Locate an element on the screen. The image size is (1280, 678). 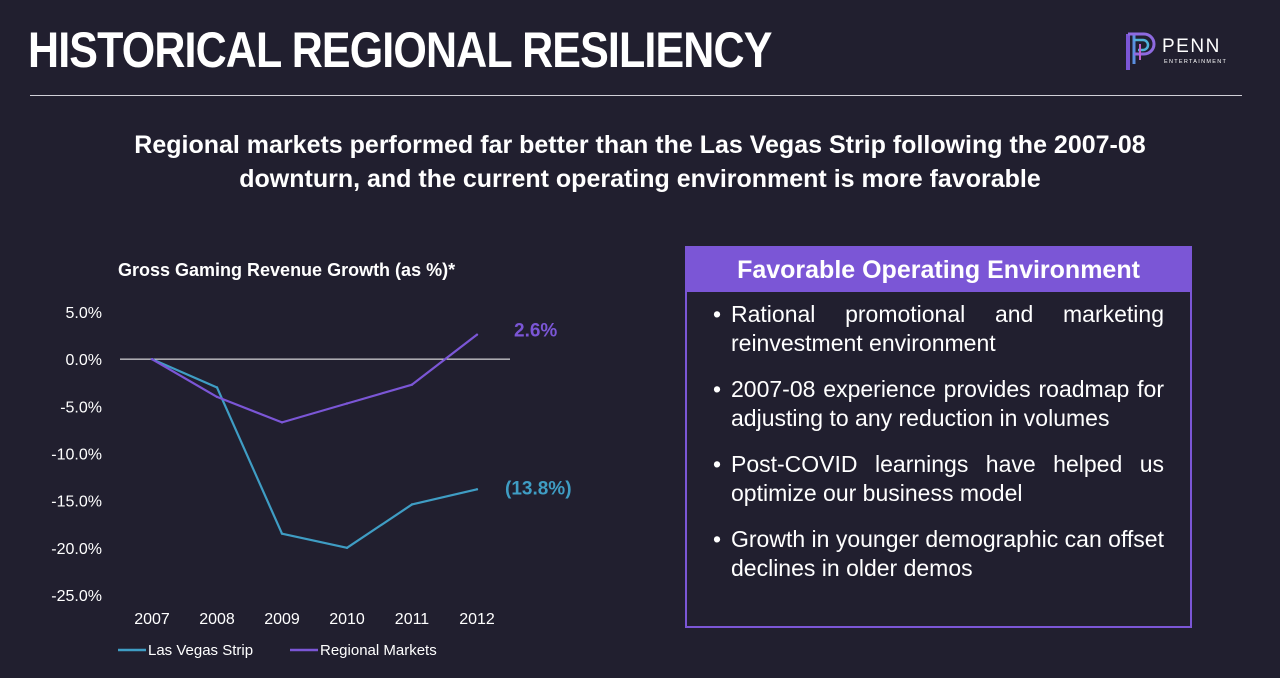
x-tick-label: 2010 is located at coordinates (347, 619).